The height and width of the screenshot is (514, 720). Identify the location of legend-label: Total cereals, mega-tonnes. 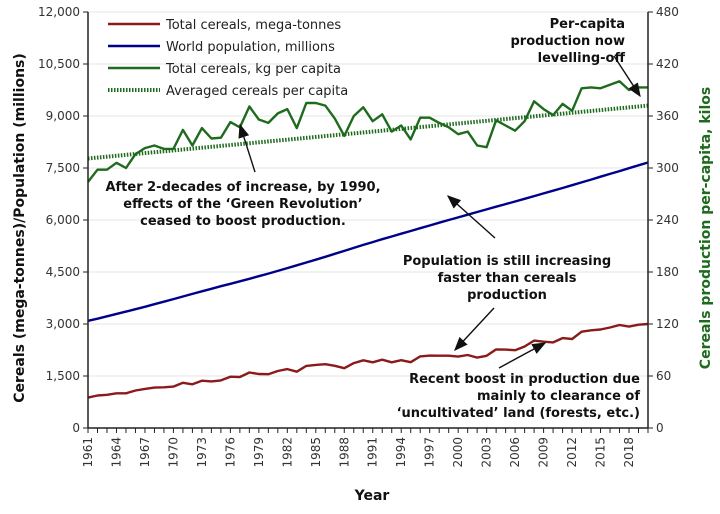
(253, 25).